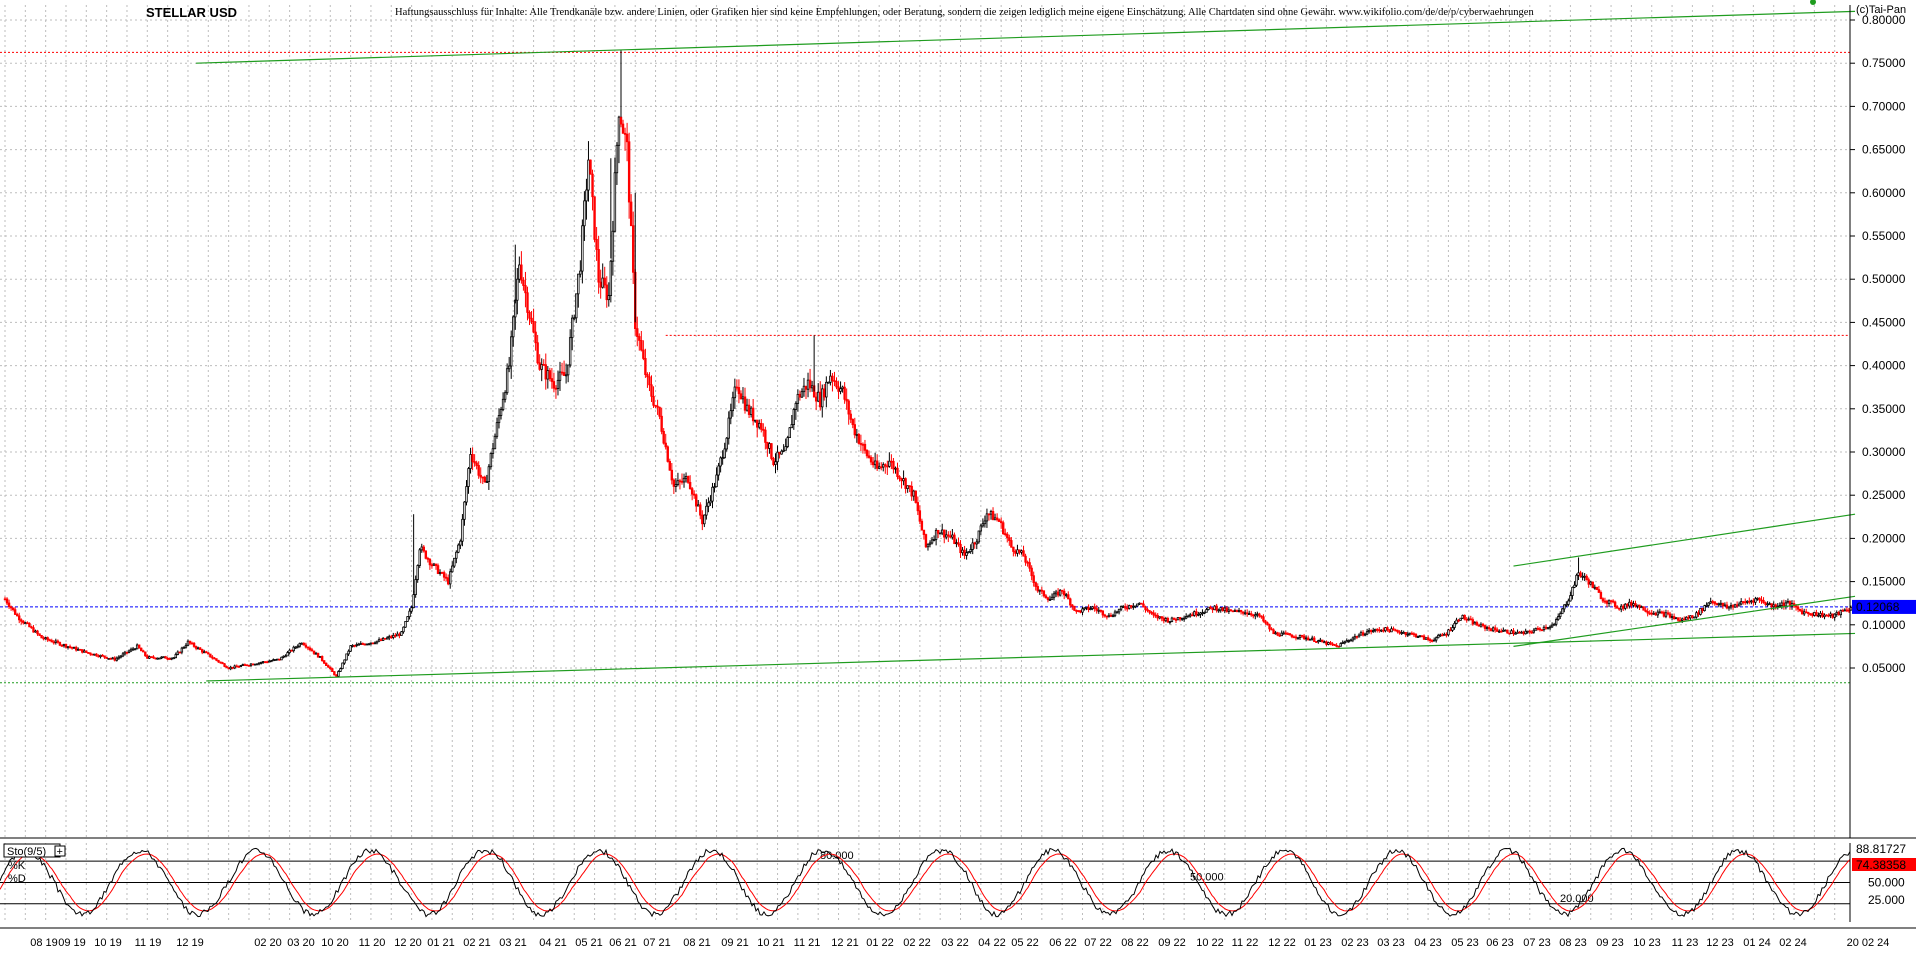 The height and width of the screenshot is (953, 1916). Describe the element at coordinates (1878, 607) in the screenshot. I see `current-price-label: 0.12068` at that location.